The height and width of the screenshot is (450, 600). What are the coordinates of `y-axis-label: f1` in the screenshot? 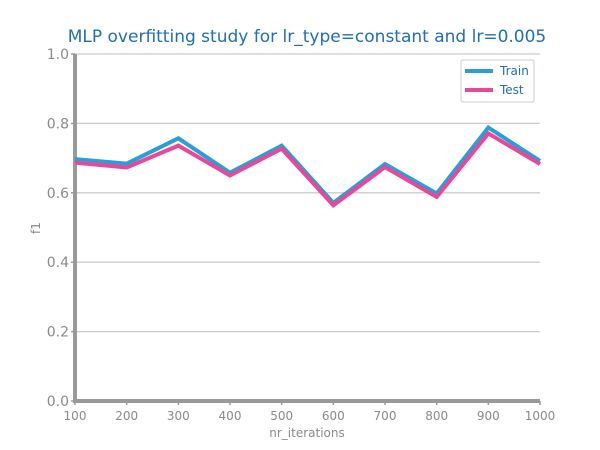 It's located at (36, 228).